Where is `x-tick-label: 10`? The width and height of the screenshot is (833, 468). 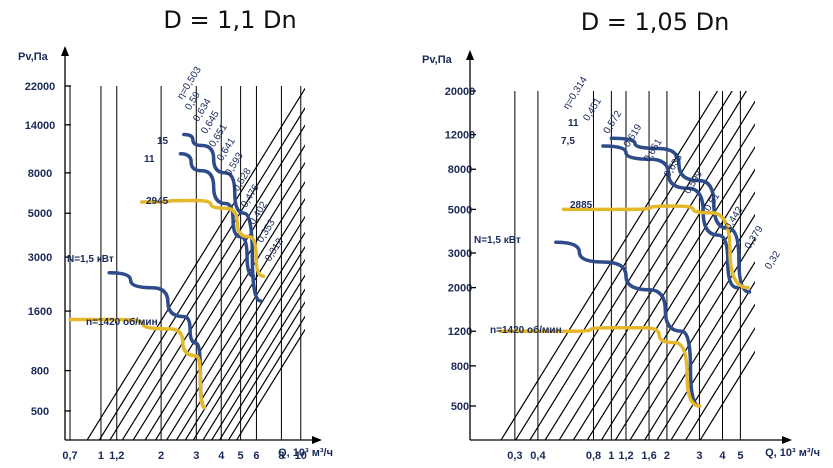
x-tick-label: 10 is located at coordinates (301, 456).